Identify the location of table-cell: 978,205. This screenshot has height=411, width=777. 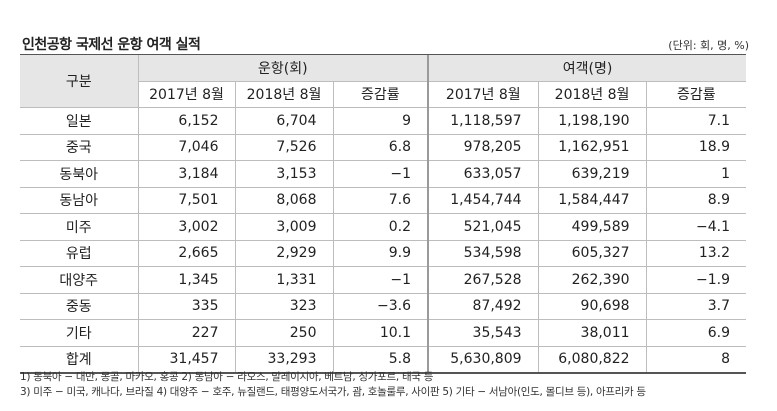
(483, 147).